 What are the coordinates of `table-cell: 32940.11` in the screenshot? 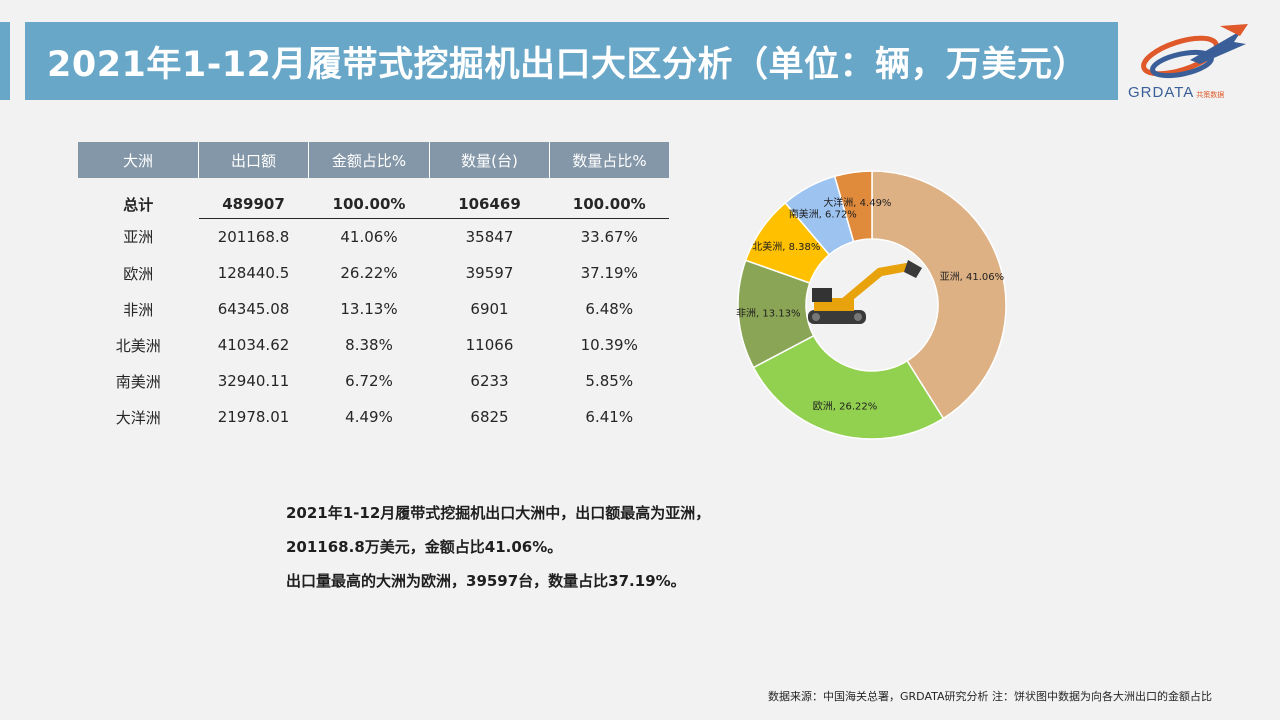 It's located at (253, 381).